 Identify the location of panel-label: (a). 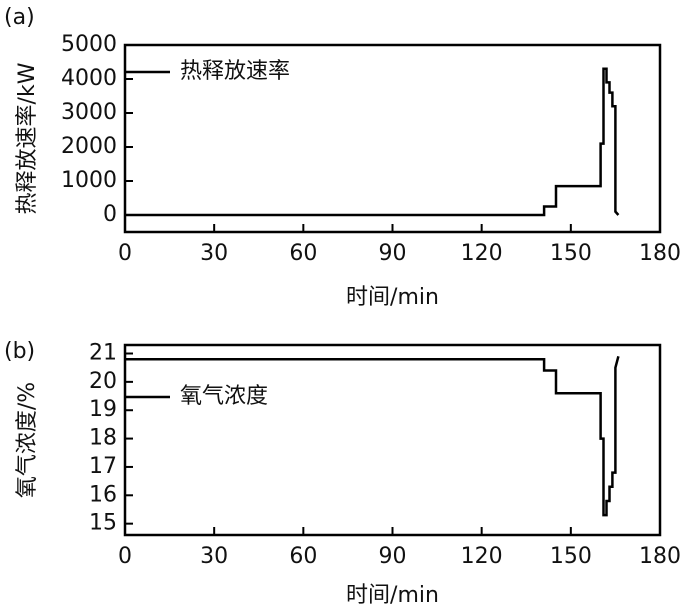
(19, 17).